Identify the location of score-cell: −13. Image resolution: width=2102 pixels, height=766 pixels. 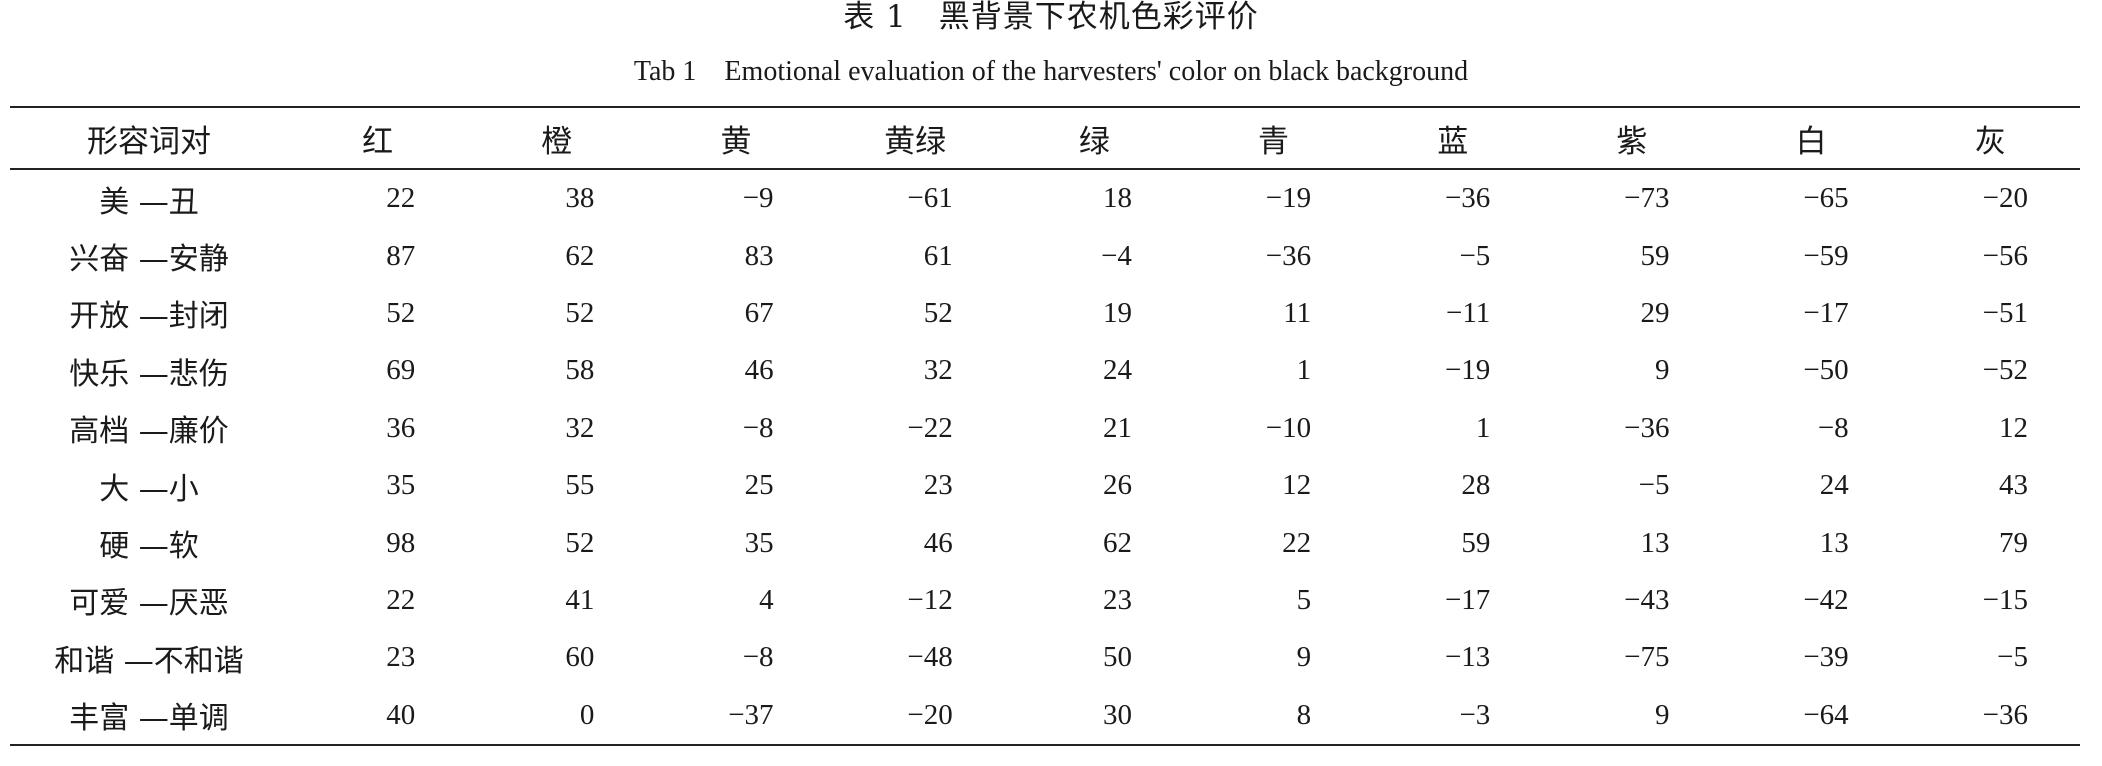
(1467, 657).